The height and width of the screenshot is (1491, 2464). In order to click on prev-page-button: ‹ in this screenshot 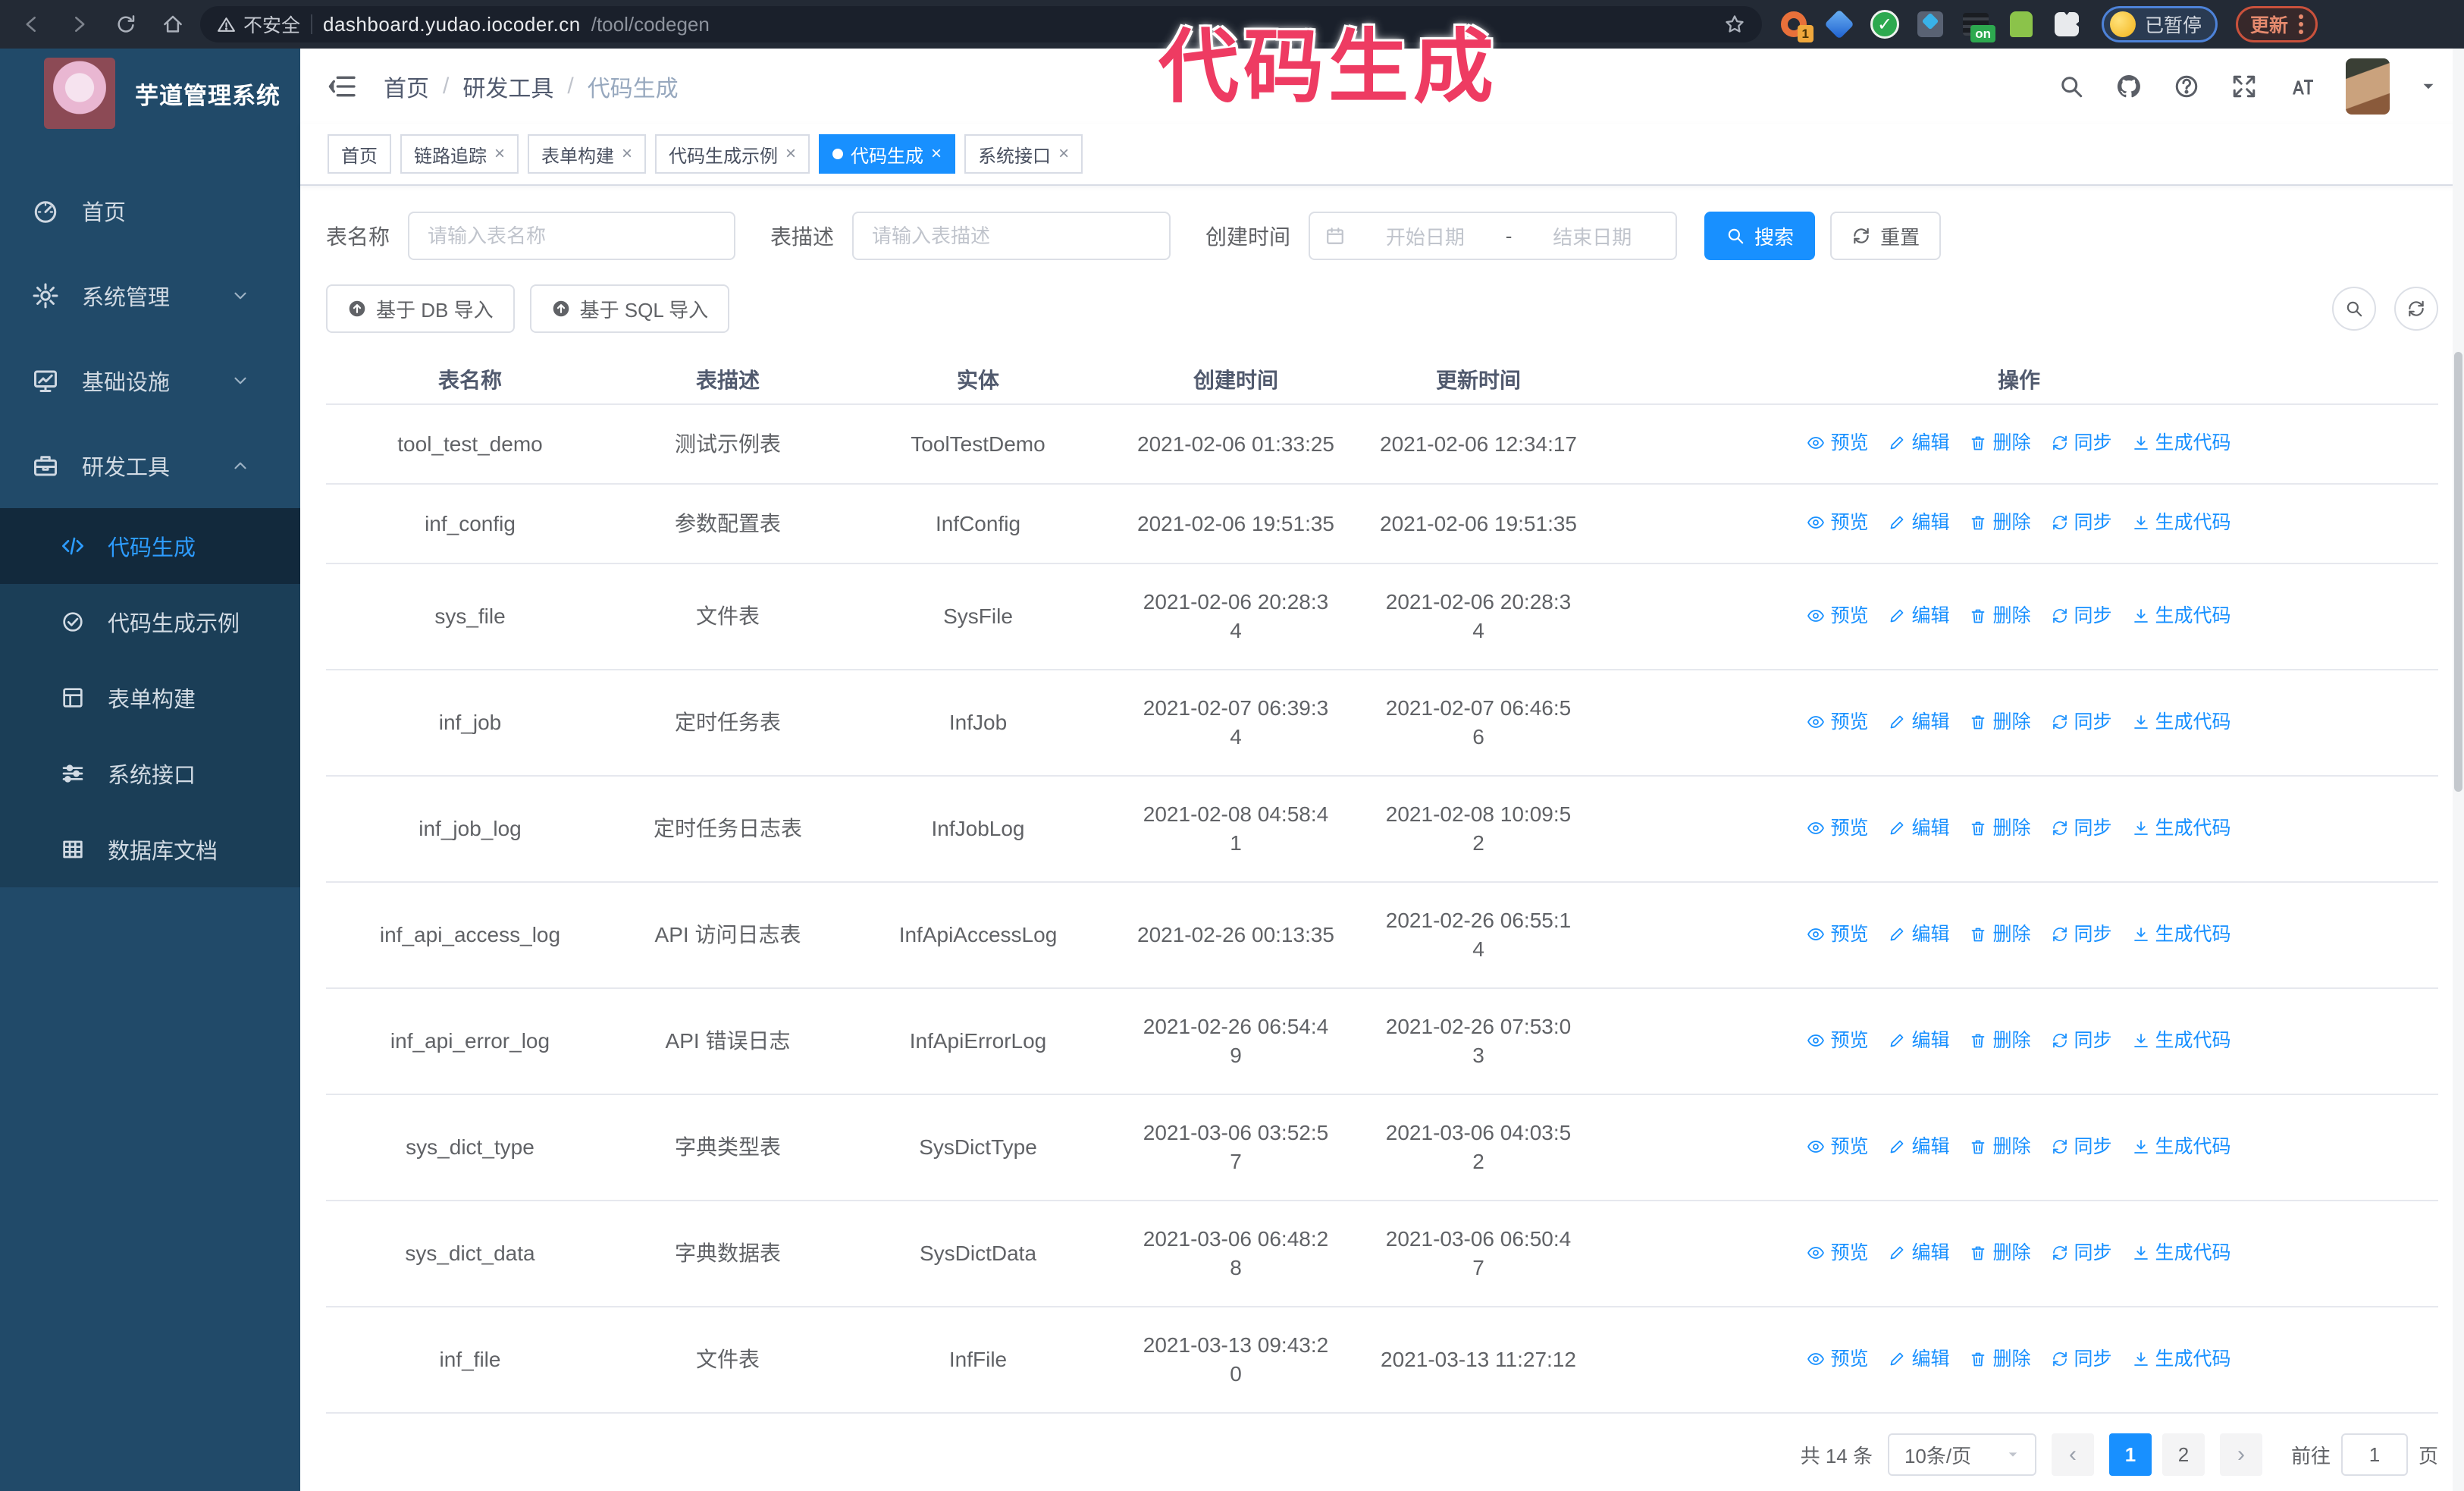, I will do `click(2072, 1454)`.